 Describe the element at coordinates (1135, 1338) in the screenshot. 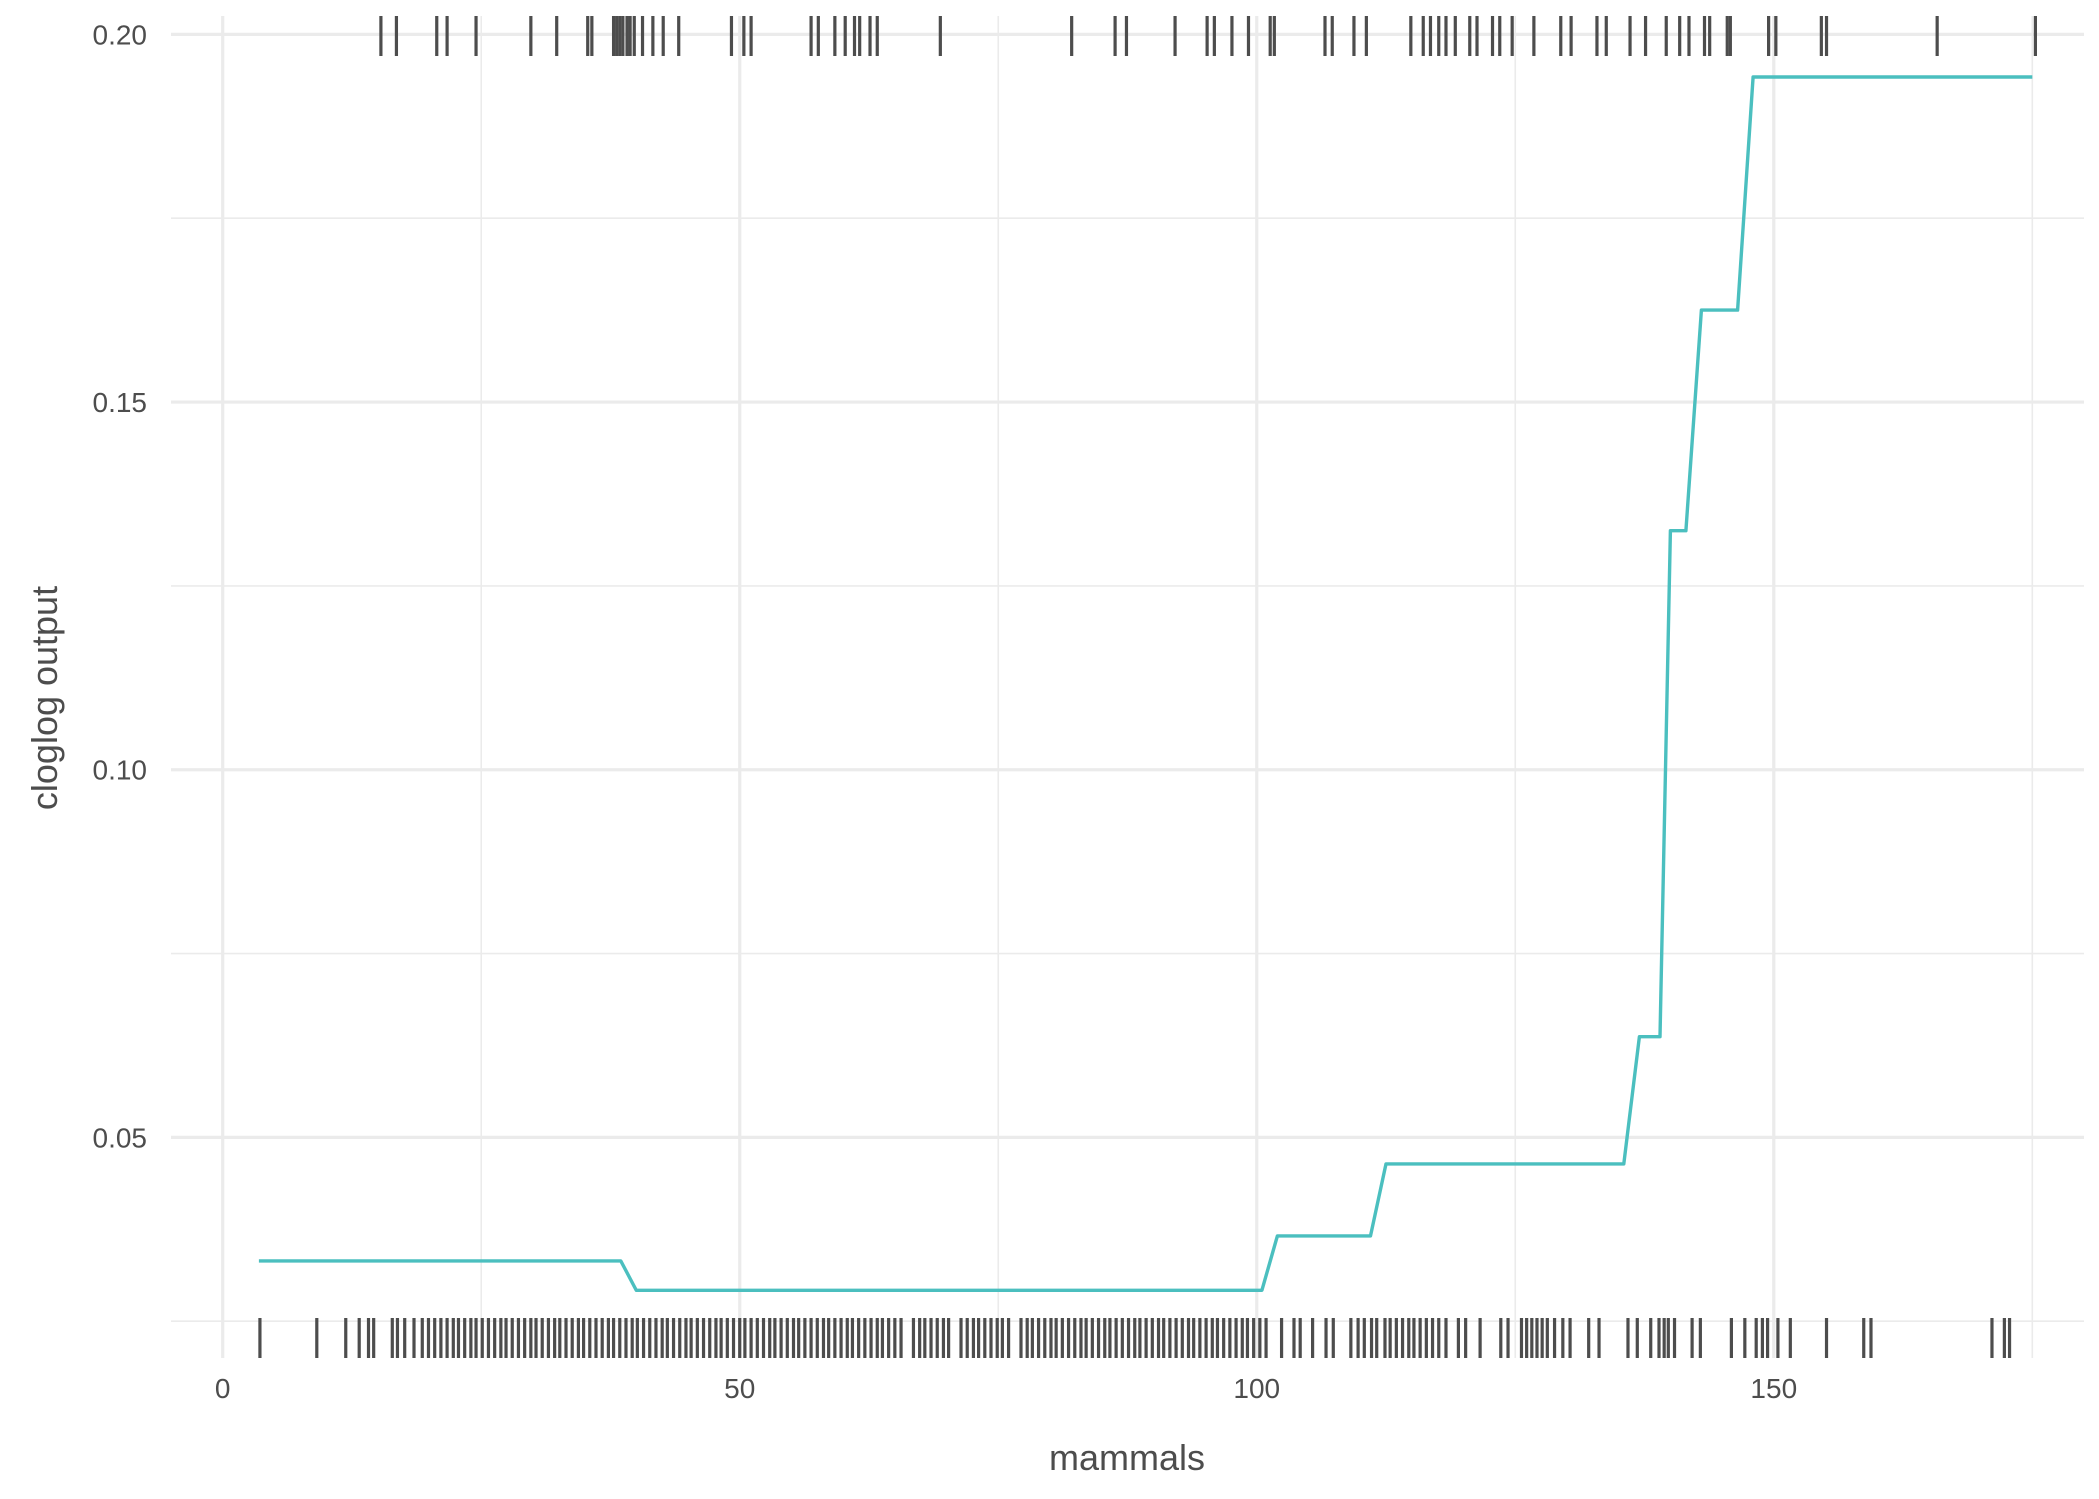

I see `rug-background` at that location.